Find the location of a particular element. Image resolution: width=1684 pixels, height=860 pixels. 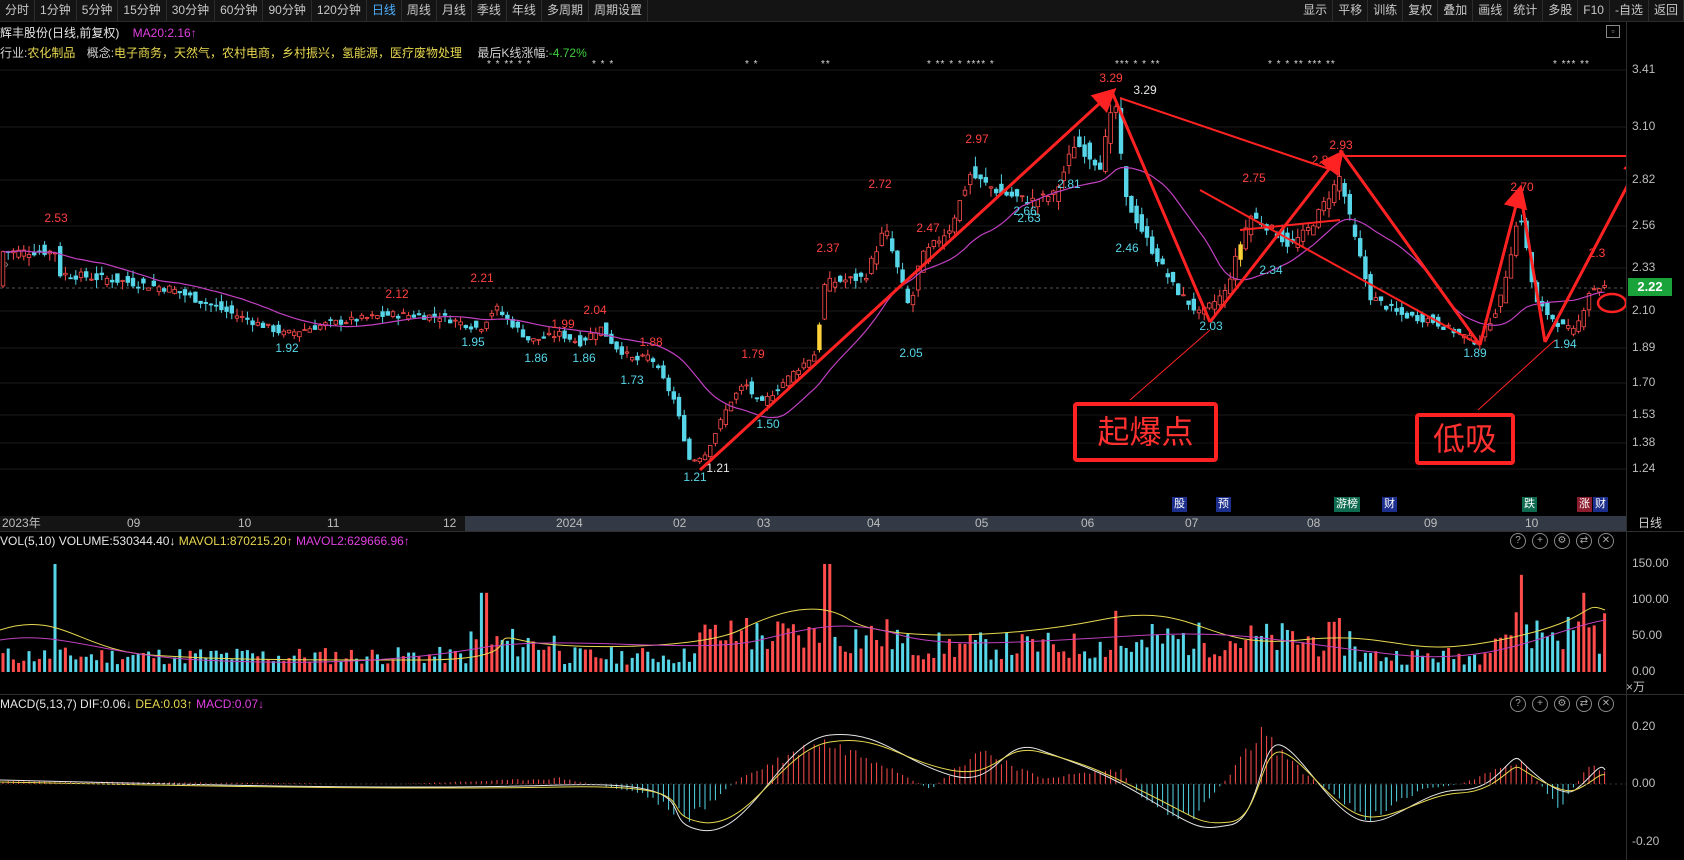

event-tag: 预 is located at coordinates (1223, 504).